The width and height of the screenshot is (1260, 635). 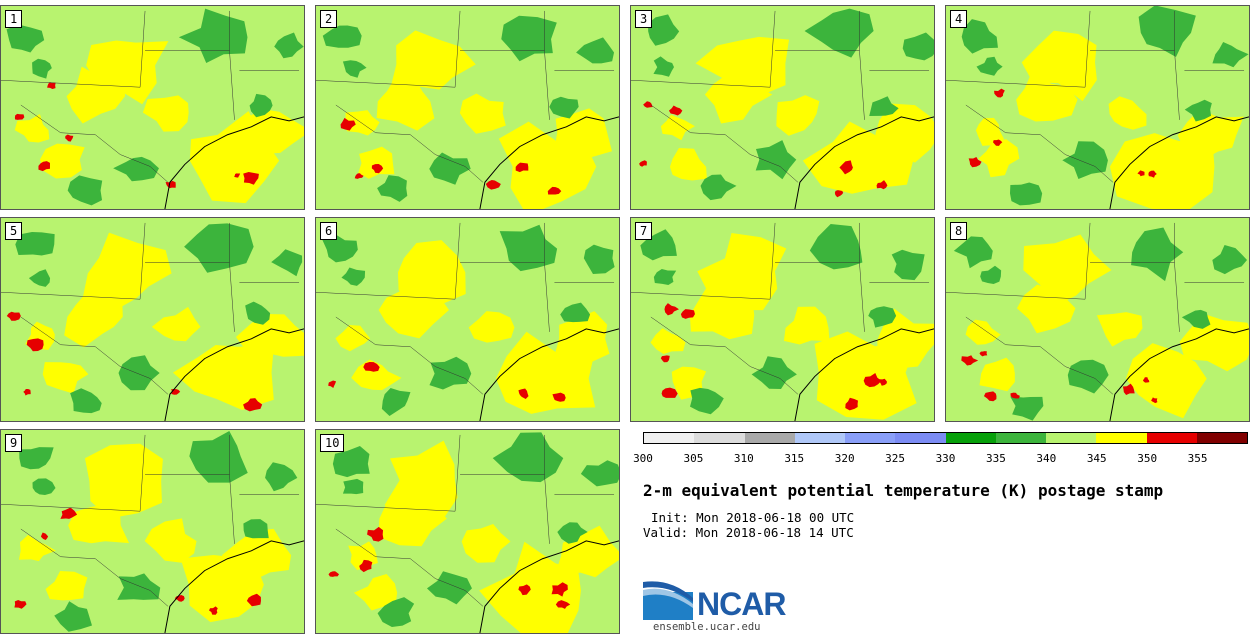 What do you see at coordinates (743, 458) in the screenshot?
I see `colorbar-tick-label: 310` at bounding box center [743, 458].